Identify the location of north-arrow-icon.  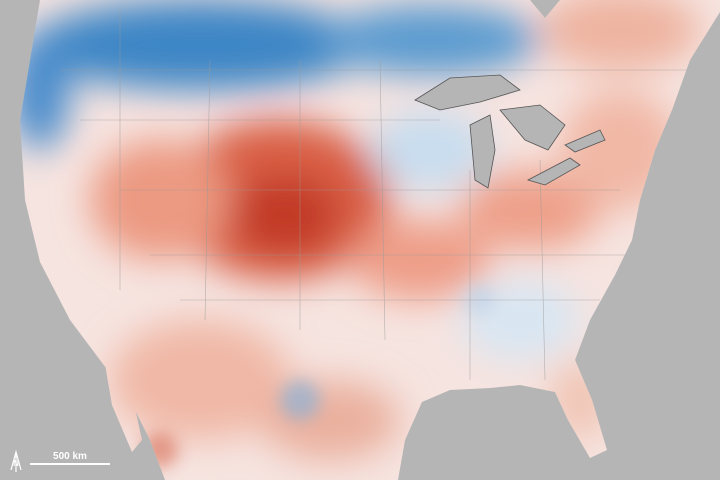
(16, 460).